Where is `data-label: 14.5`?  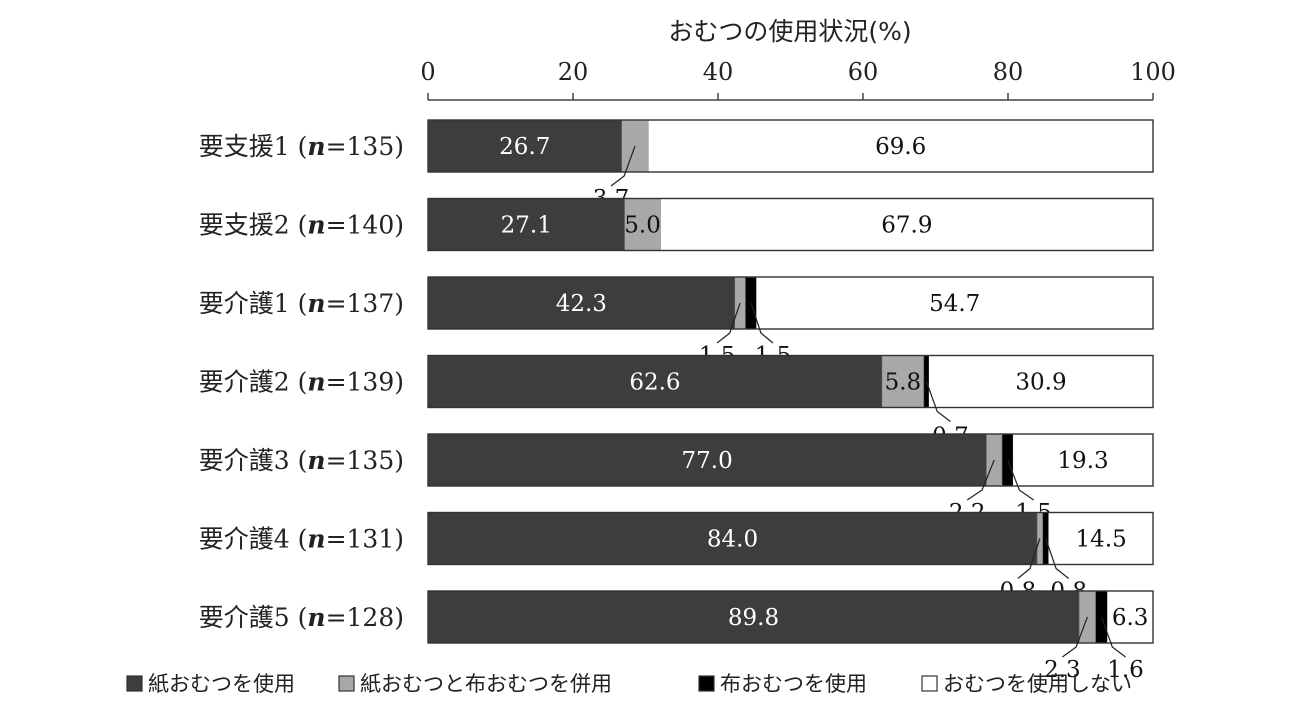 data-label: 14.5 is located at coordinates (1101, 540).